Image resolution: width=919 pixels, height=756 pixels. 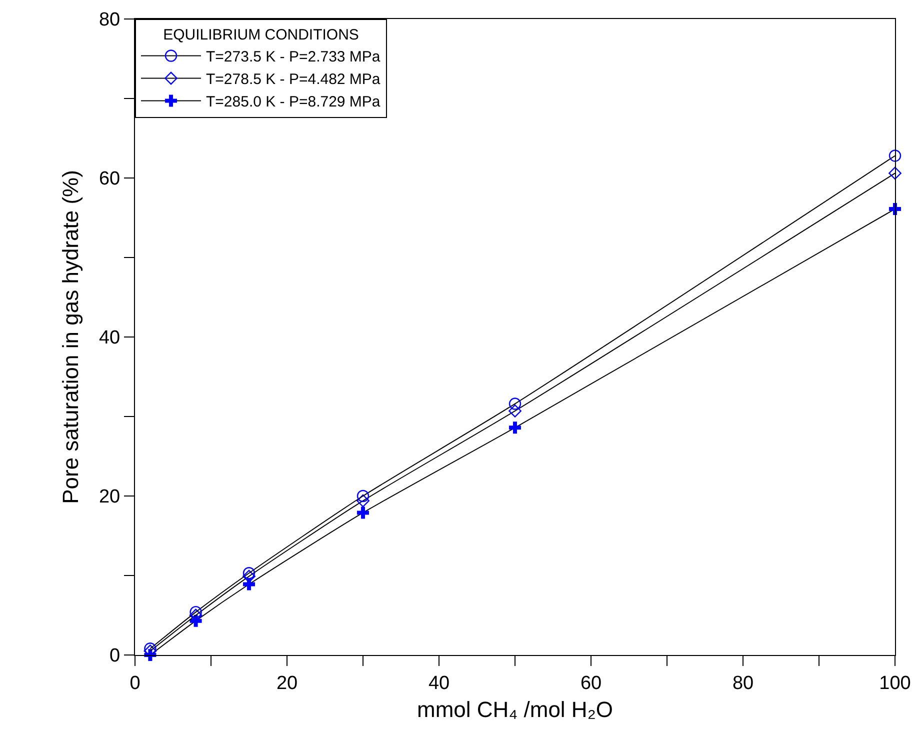 I want to click on y-axis-title: Pore saturation in gas hydrate (%), so click(x=70, y=337).